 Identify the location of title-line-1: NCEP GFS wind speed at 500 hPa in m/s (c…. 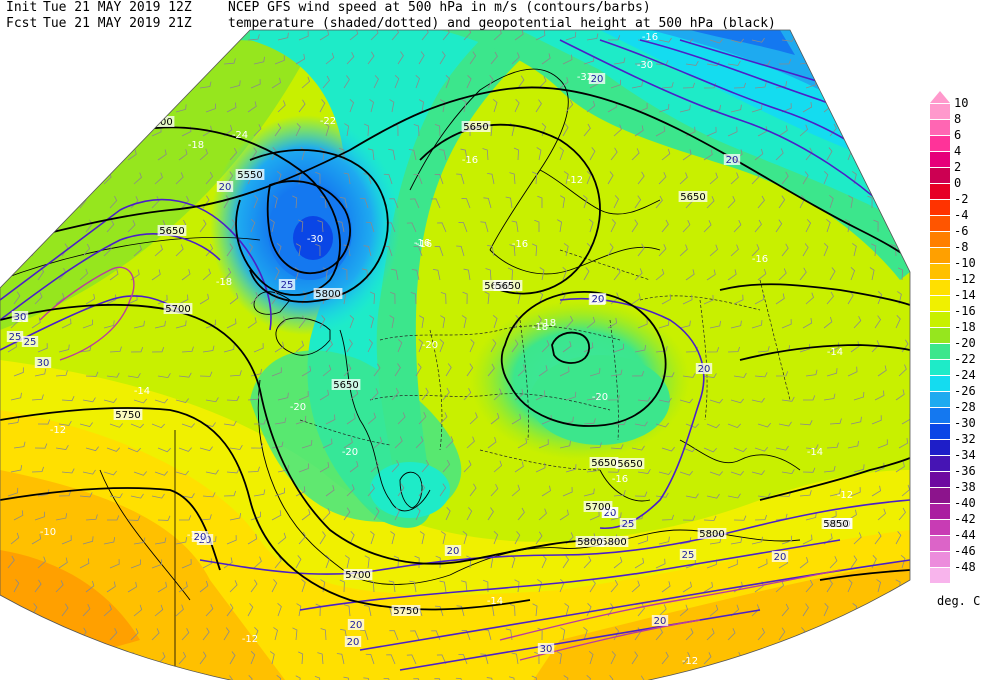
(439, 7).